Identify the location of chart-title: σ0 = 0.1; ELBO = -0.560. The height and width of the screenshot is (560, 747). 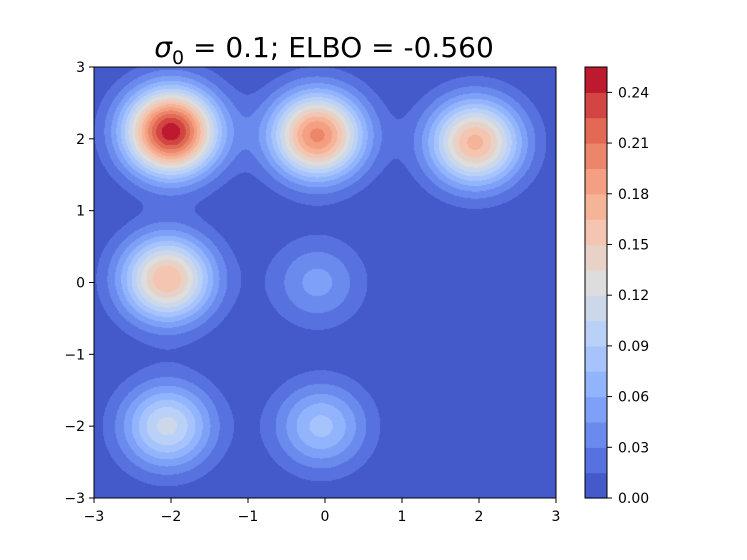
(324, 50).